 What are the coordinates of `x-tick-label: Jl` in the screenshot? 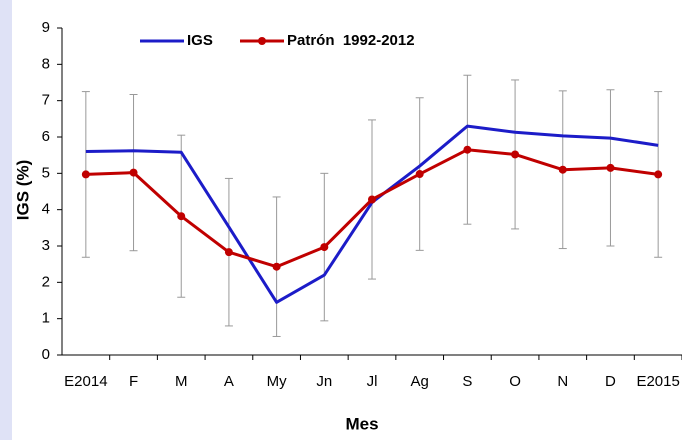 It's located at (372, 381).